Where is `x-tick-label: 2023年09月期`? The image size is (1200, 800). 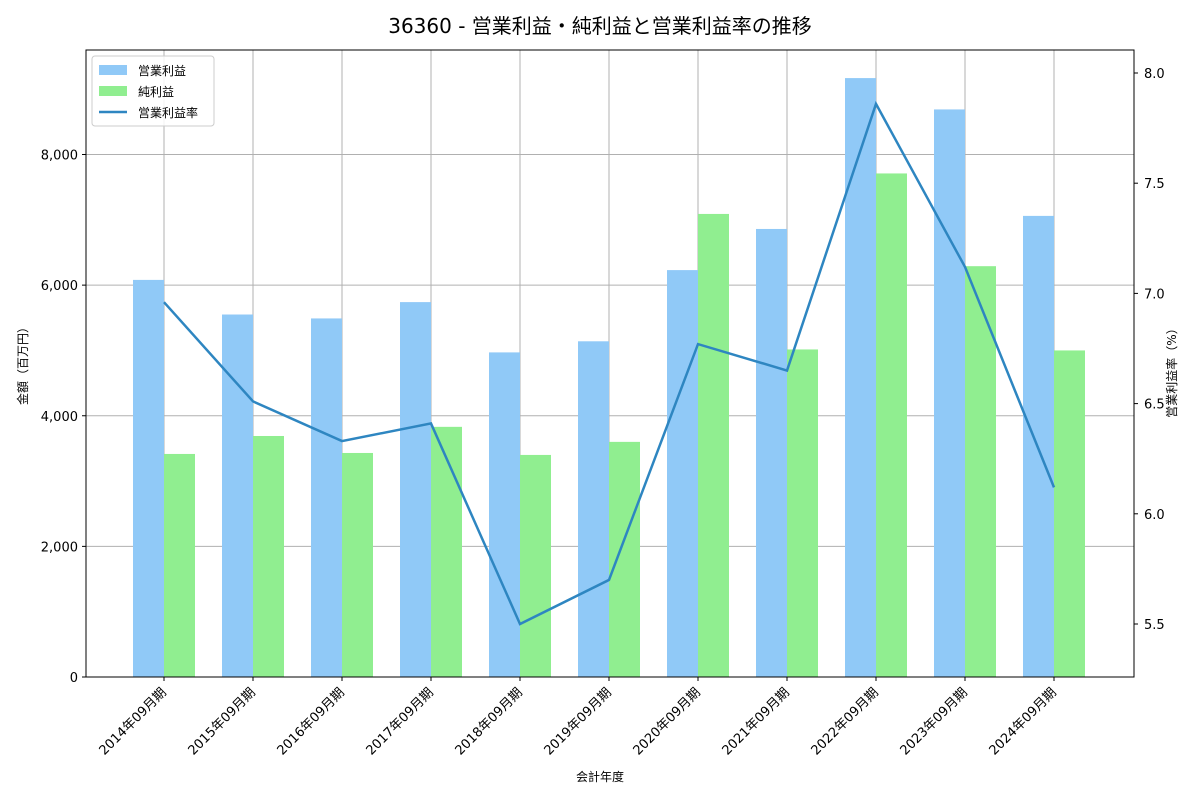 x-tick-label: 2023年09月期 is located at coordinates (934, 721).